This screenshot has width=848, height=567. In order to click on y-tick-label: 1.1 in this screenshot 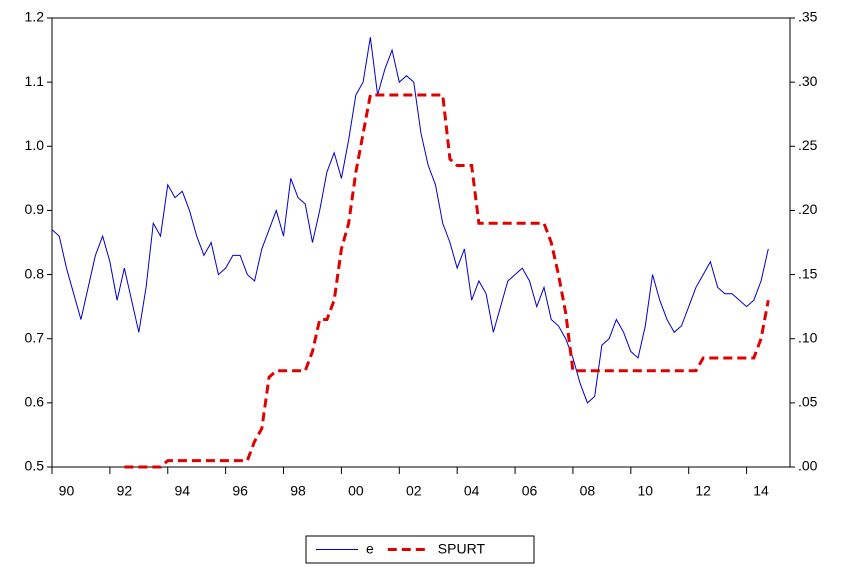, I will do `click(35, 81)`.